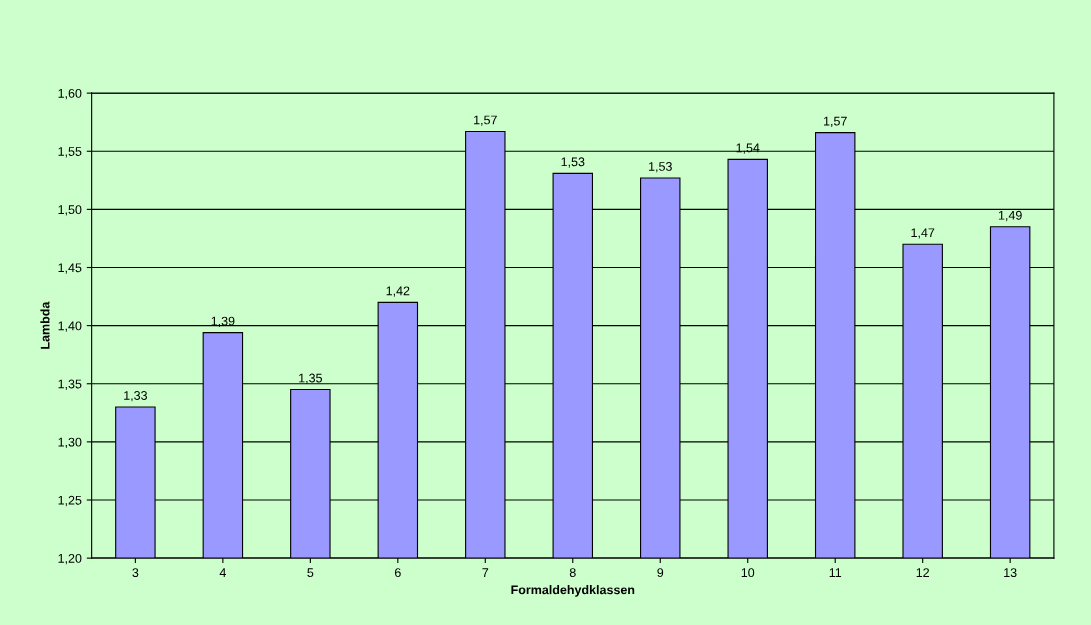 Image resolution: width=1091 pixels, height=625 pixels. Describe the element at coordinates (70, 501) in the screenshot. I see `y-tick-label: 1,25` at that location.